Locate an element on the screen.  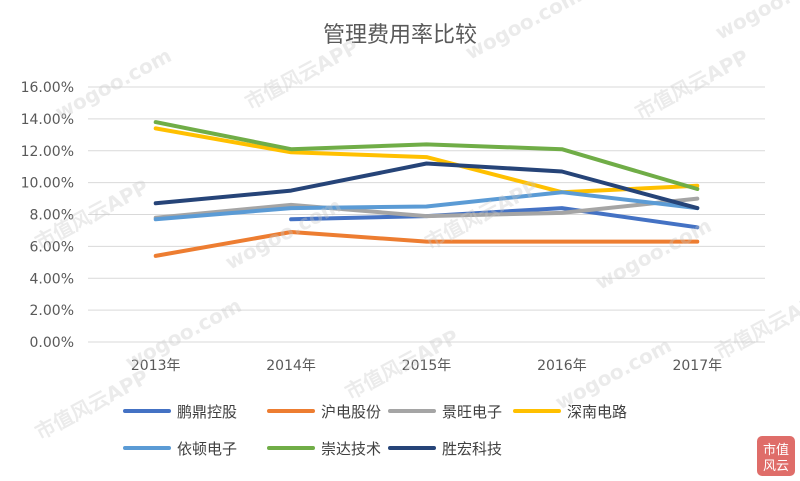
x-tick-label: 2015年 is located at coordinates (427, 366).